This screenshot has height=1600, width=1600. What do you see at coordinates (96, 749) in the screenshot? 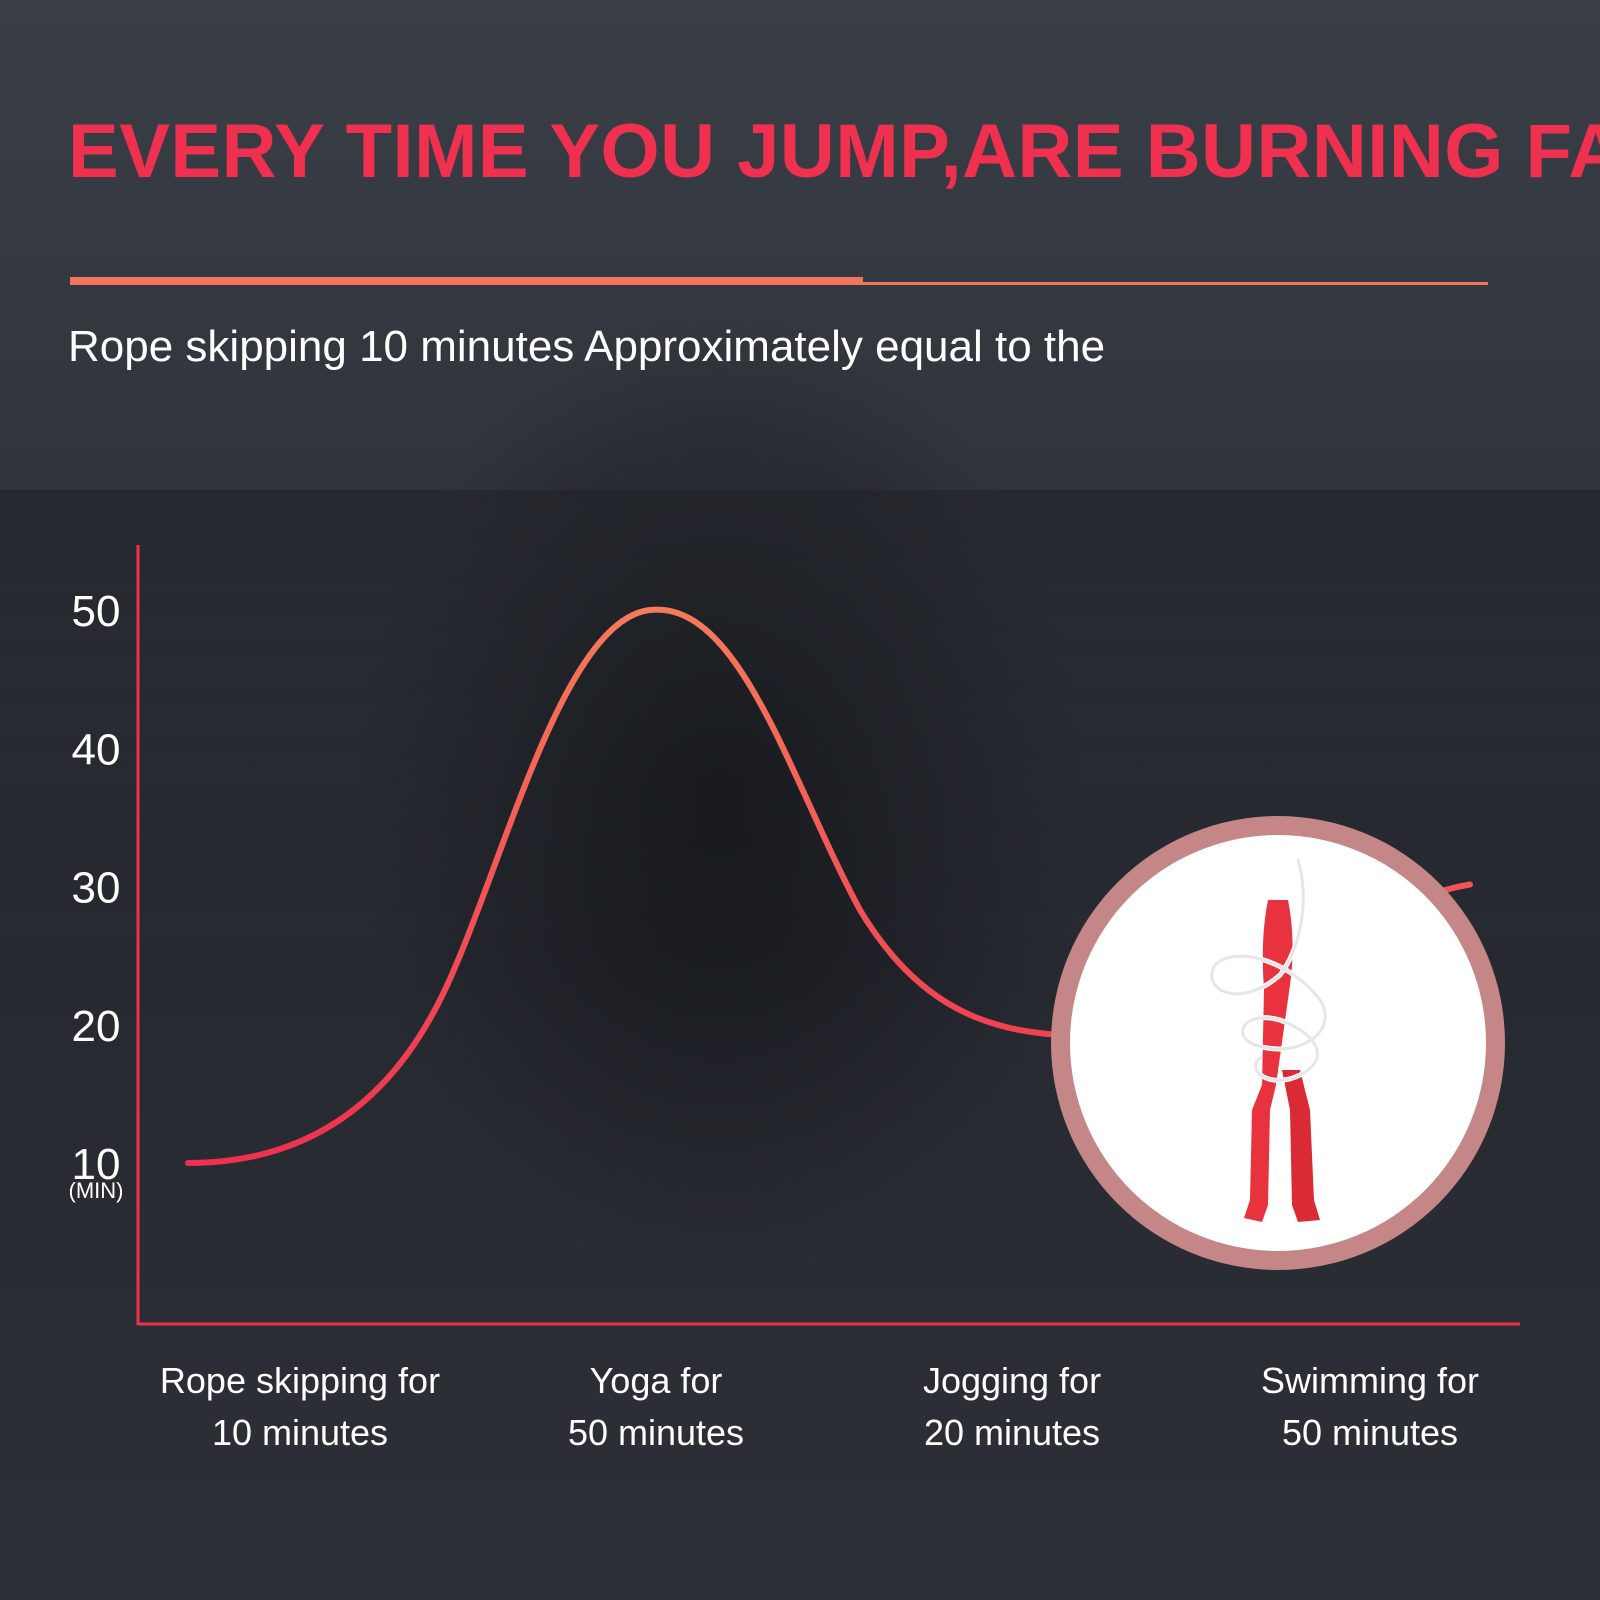
I see `y-tick-label: 40` at bounding box center [96, 749].